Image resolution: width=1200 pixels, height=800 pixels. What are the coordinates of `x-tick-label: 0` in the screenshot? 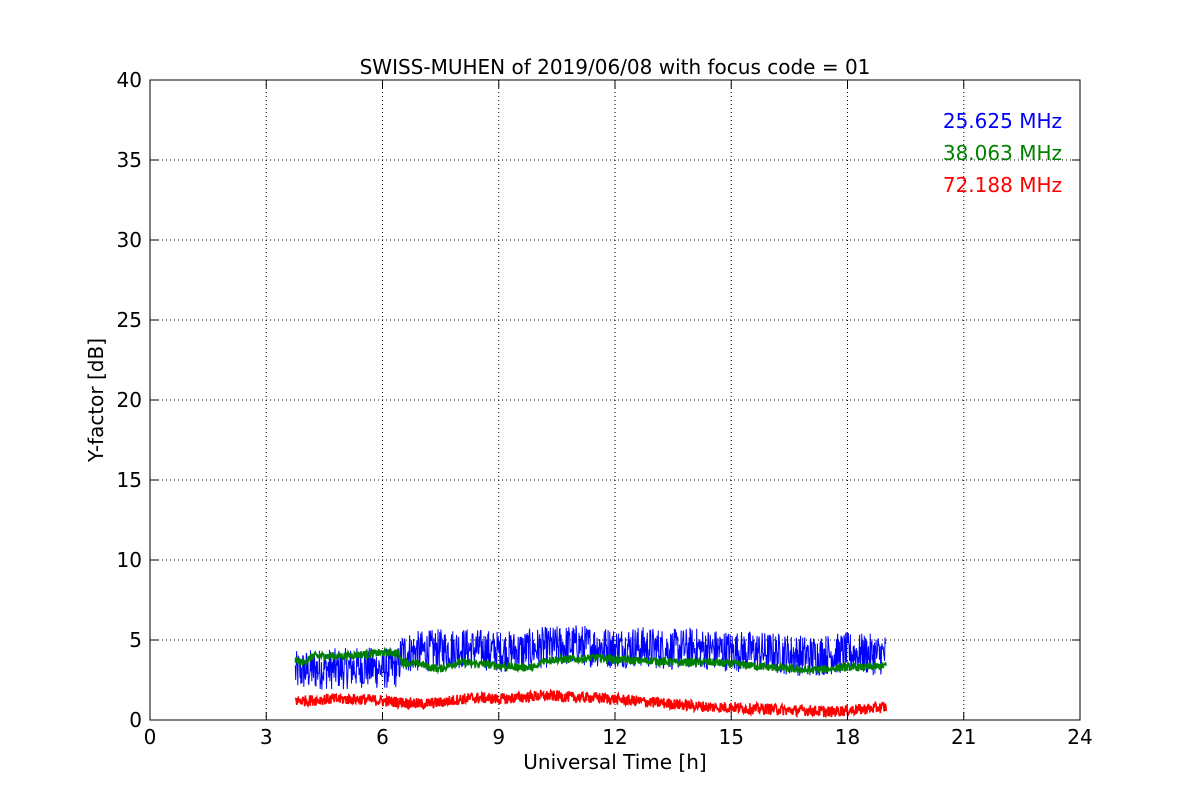 It's located at (150, 737).